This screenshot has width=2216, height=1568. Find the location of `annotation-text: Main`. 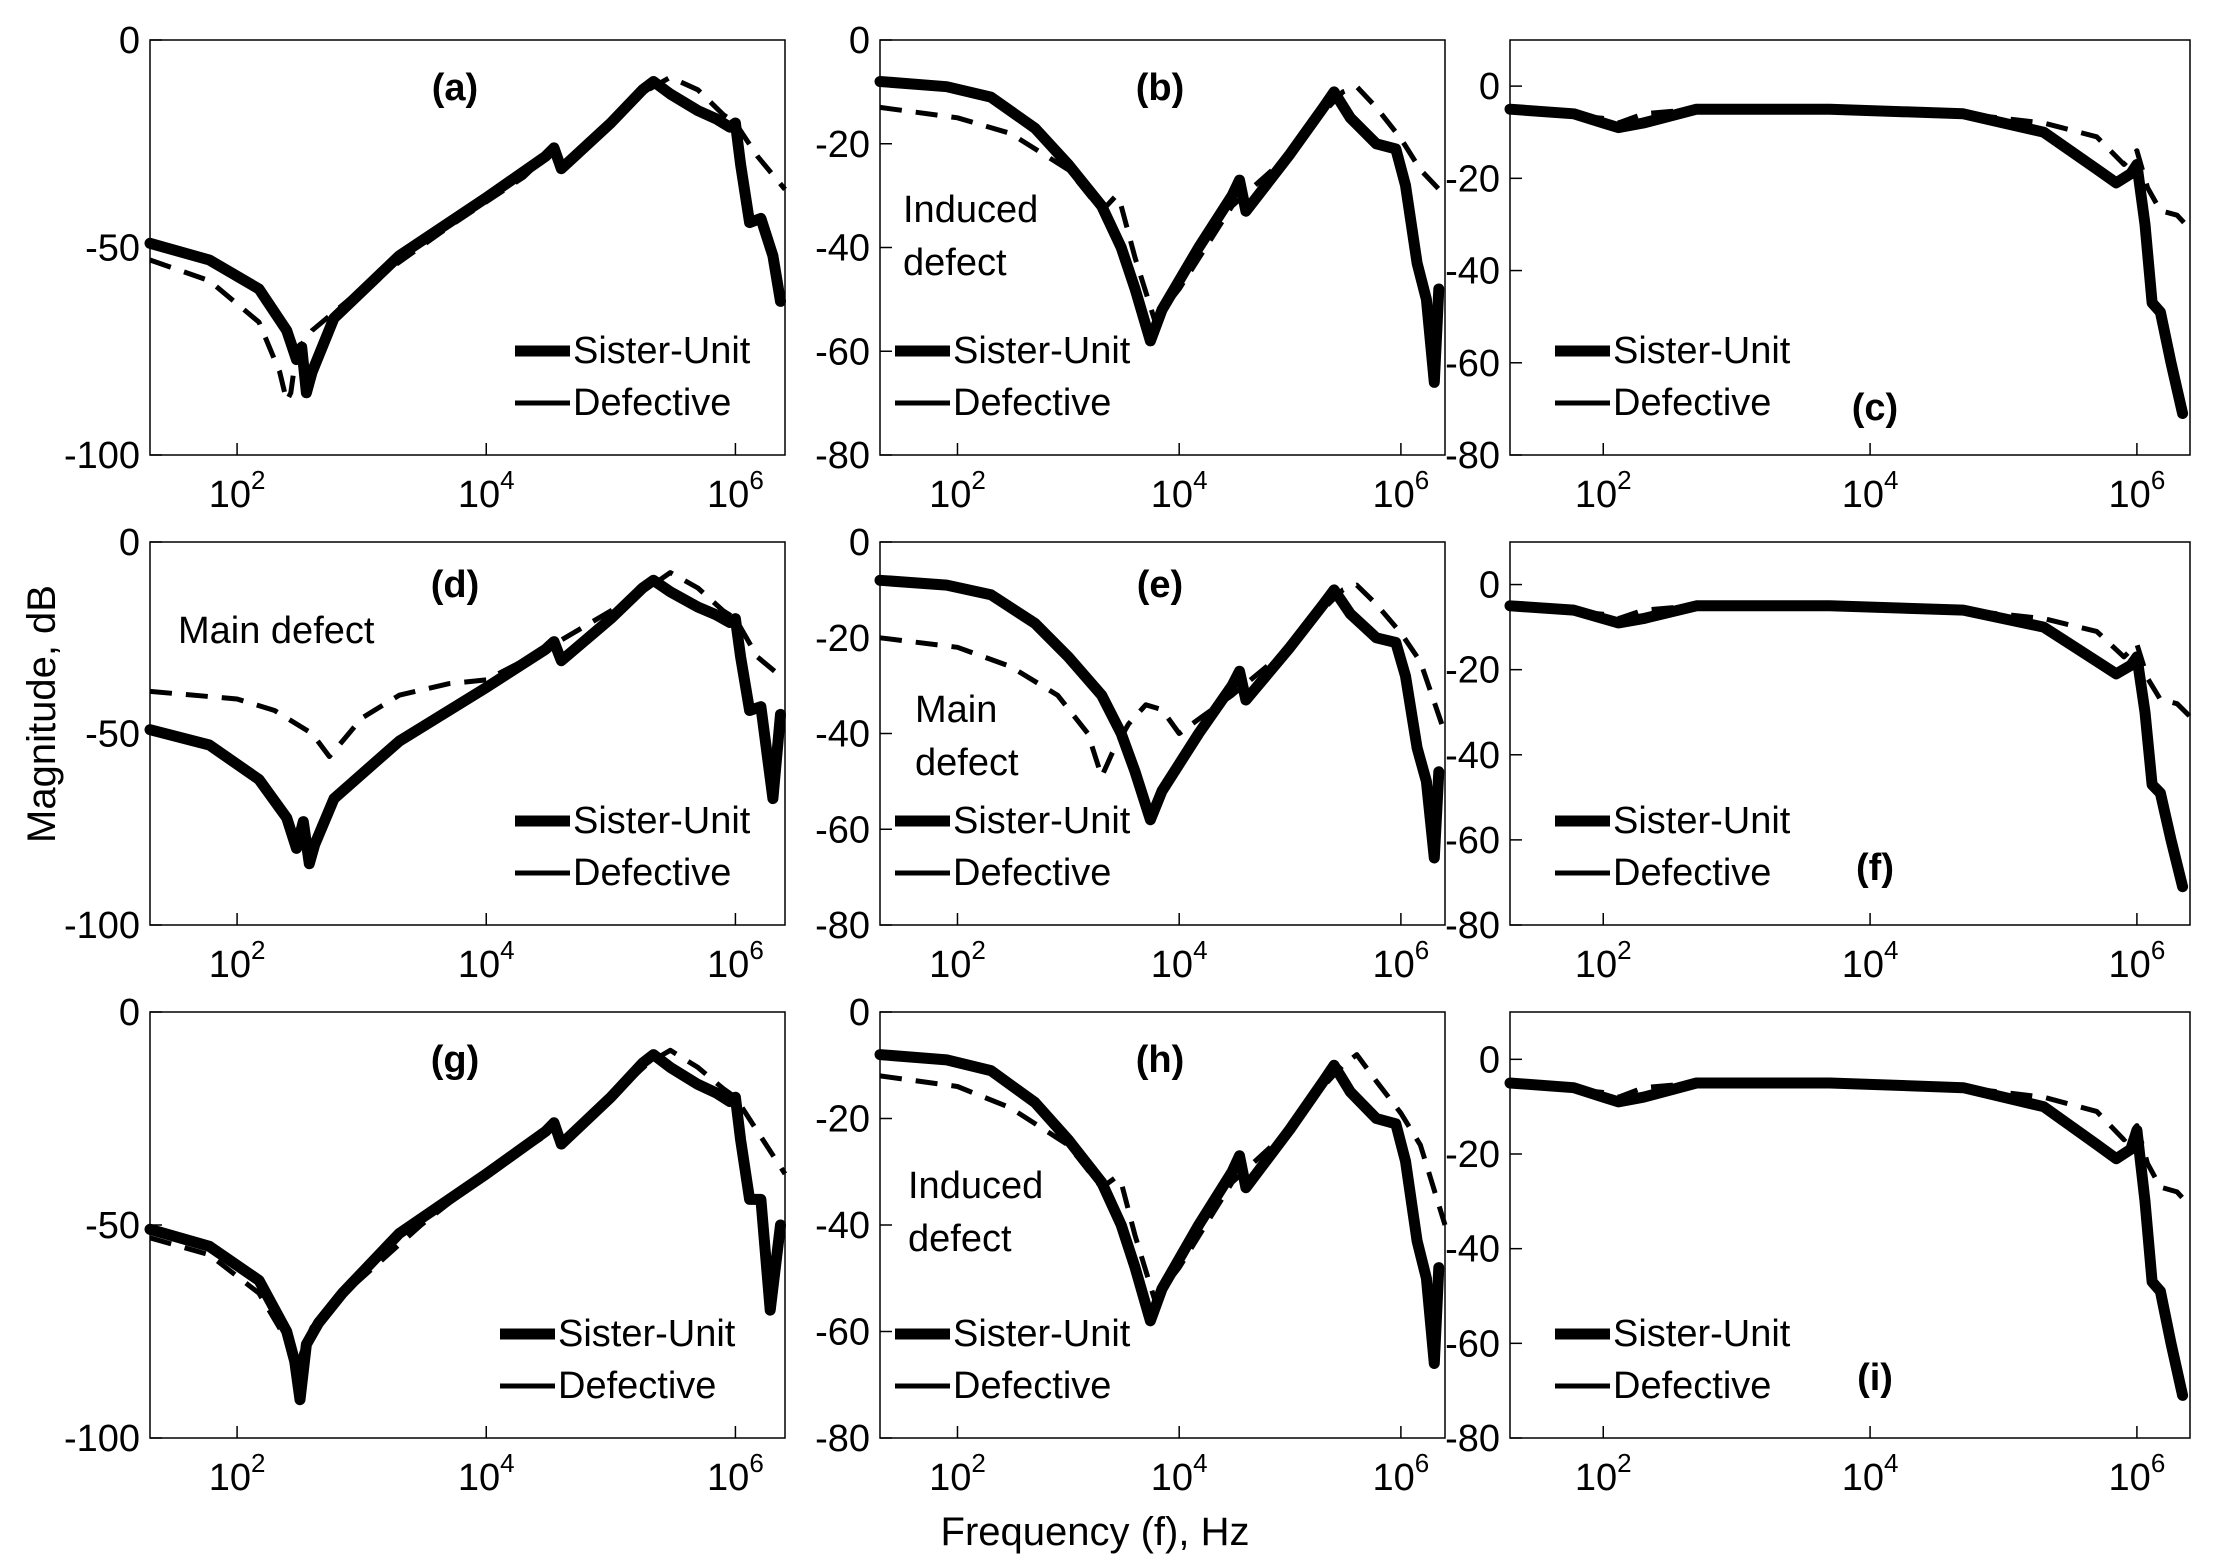

annotation-text: Main is located at coordinates (956, 710).